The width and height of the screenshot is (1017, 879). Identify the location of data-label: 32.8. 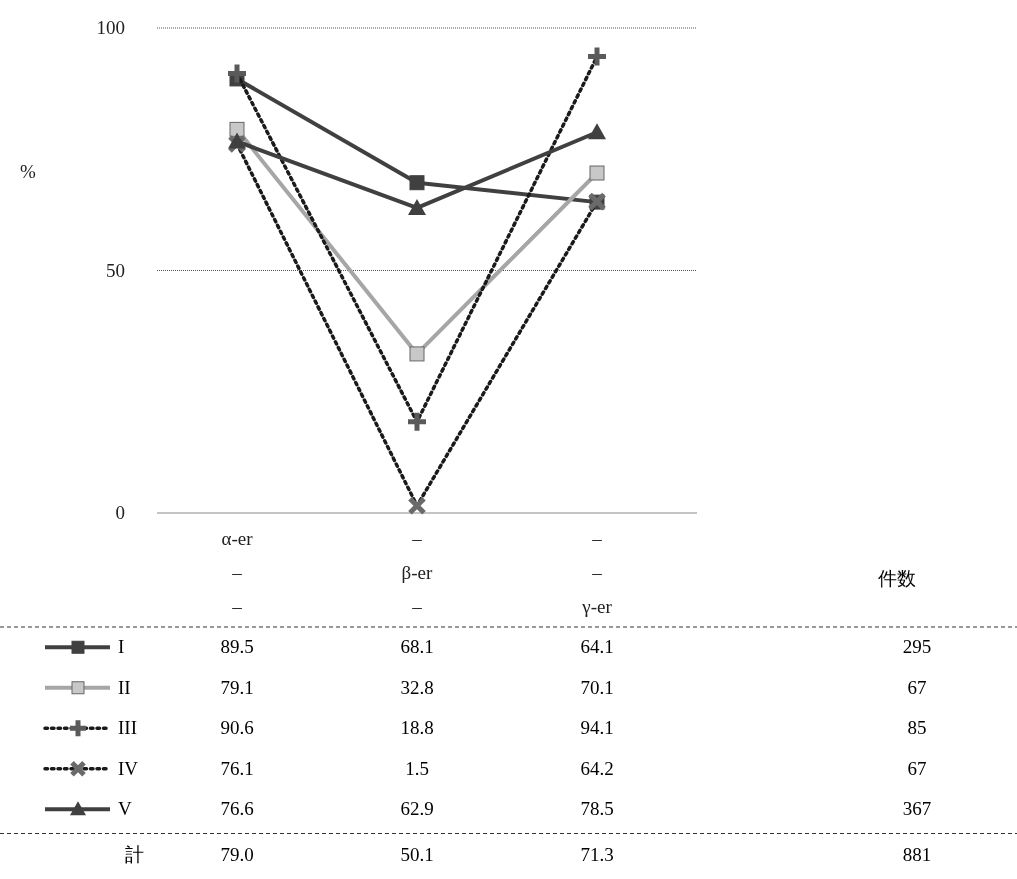
(417, 687).